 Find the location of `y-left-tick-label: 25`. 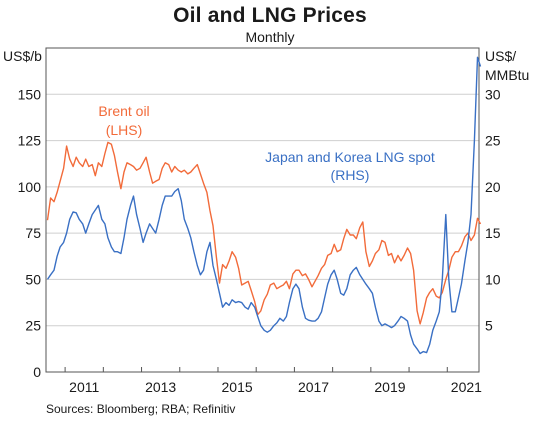

y-left-tick-label: 25 is located at coordinates (33, 326).